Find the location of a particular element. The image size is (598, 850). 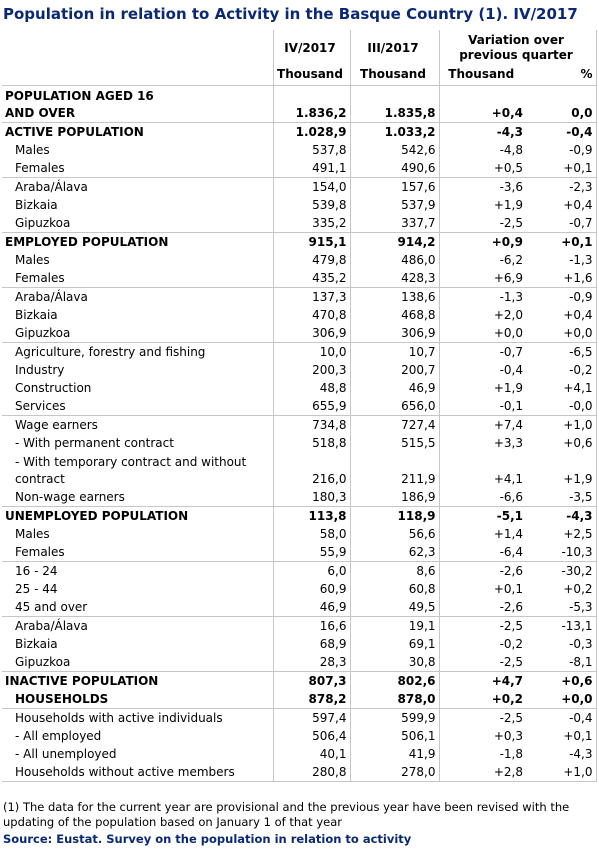

value-iii-2017: 56,6 is located at coordinates (394, 534).